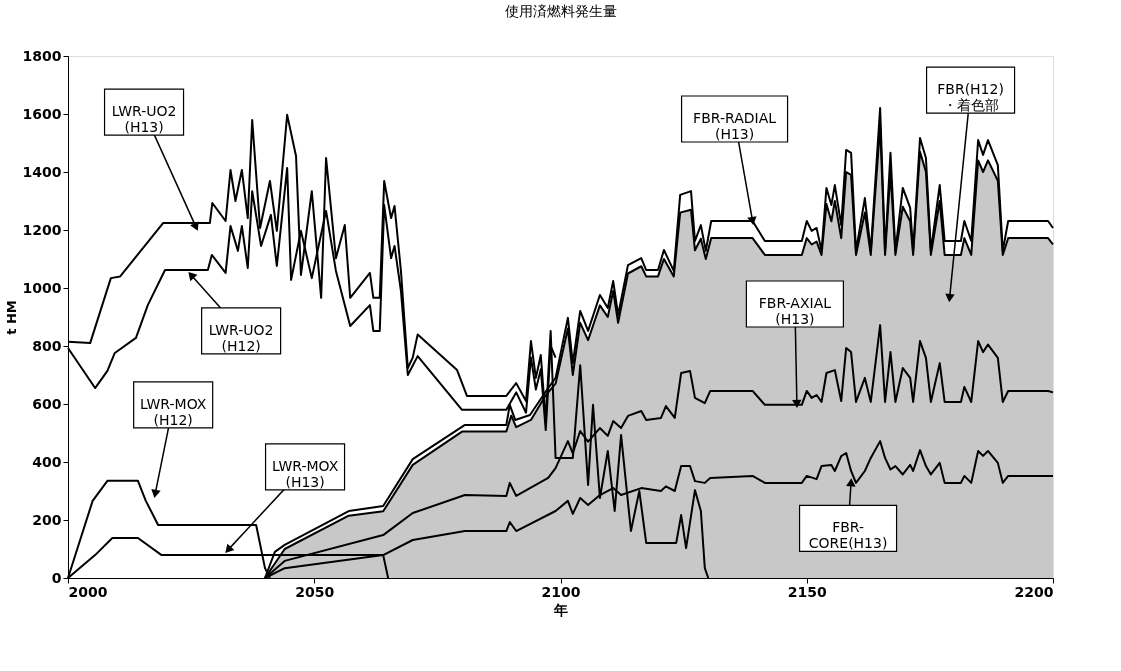 Image resolution: width=1121 pixels, height=671 pixels. I want to click on x-tick-label: 2200, so click(1034, 591).